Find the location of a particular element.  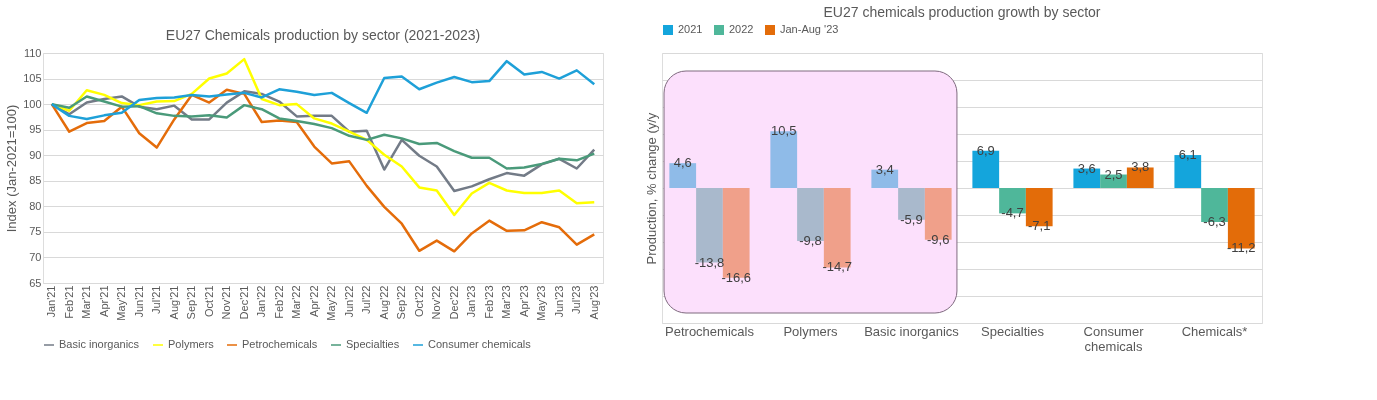

x-tick-label: Mar'21 is located at coordinates (86, 302).